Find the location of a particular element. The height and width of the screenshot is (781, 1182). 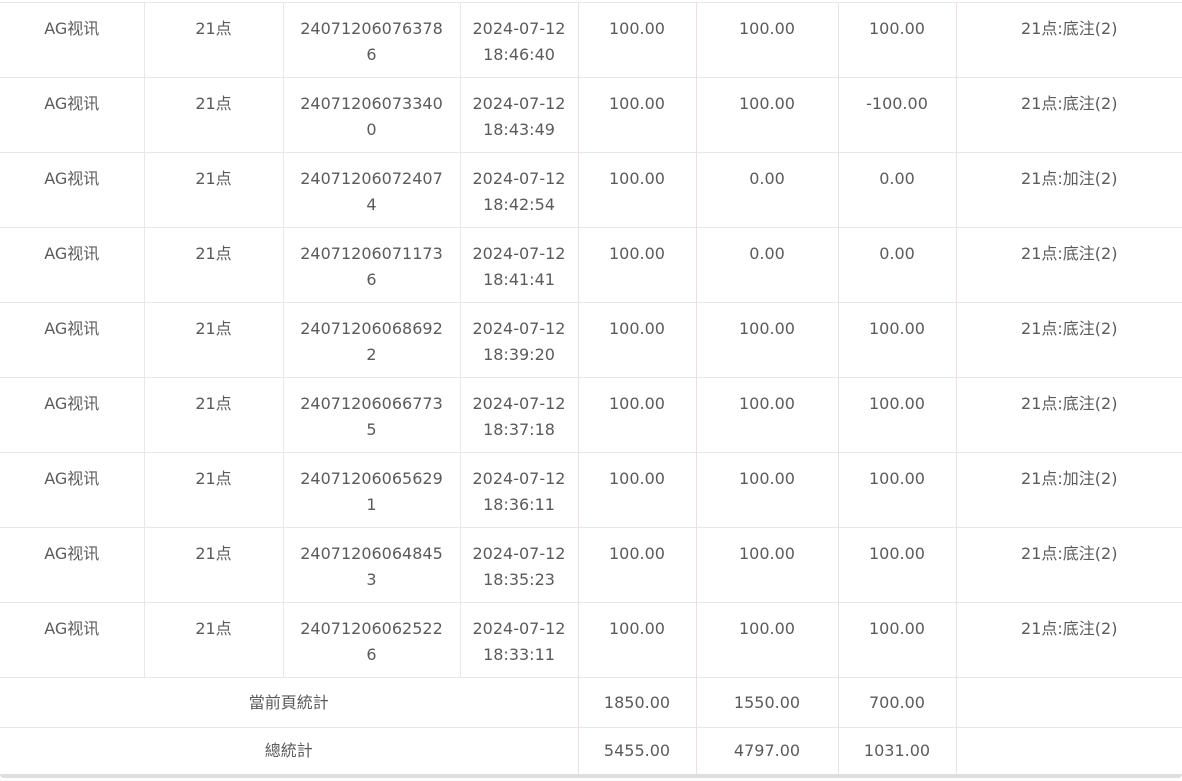

cell-time: 2024-07-12 18:37:18 is located at coordinates (519, 415).